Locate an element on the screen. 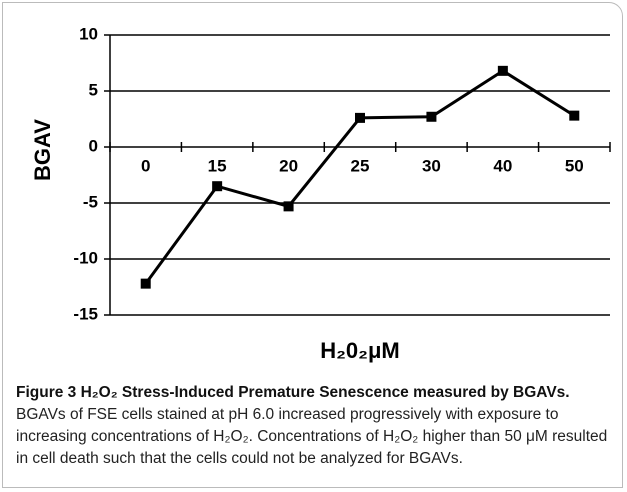  y-tick-label: -15 is located at coordinates (85, 313).